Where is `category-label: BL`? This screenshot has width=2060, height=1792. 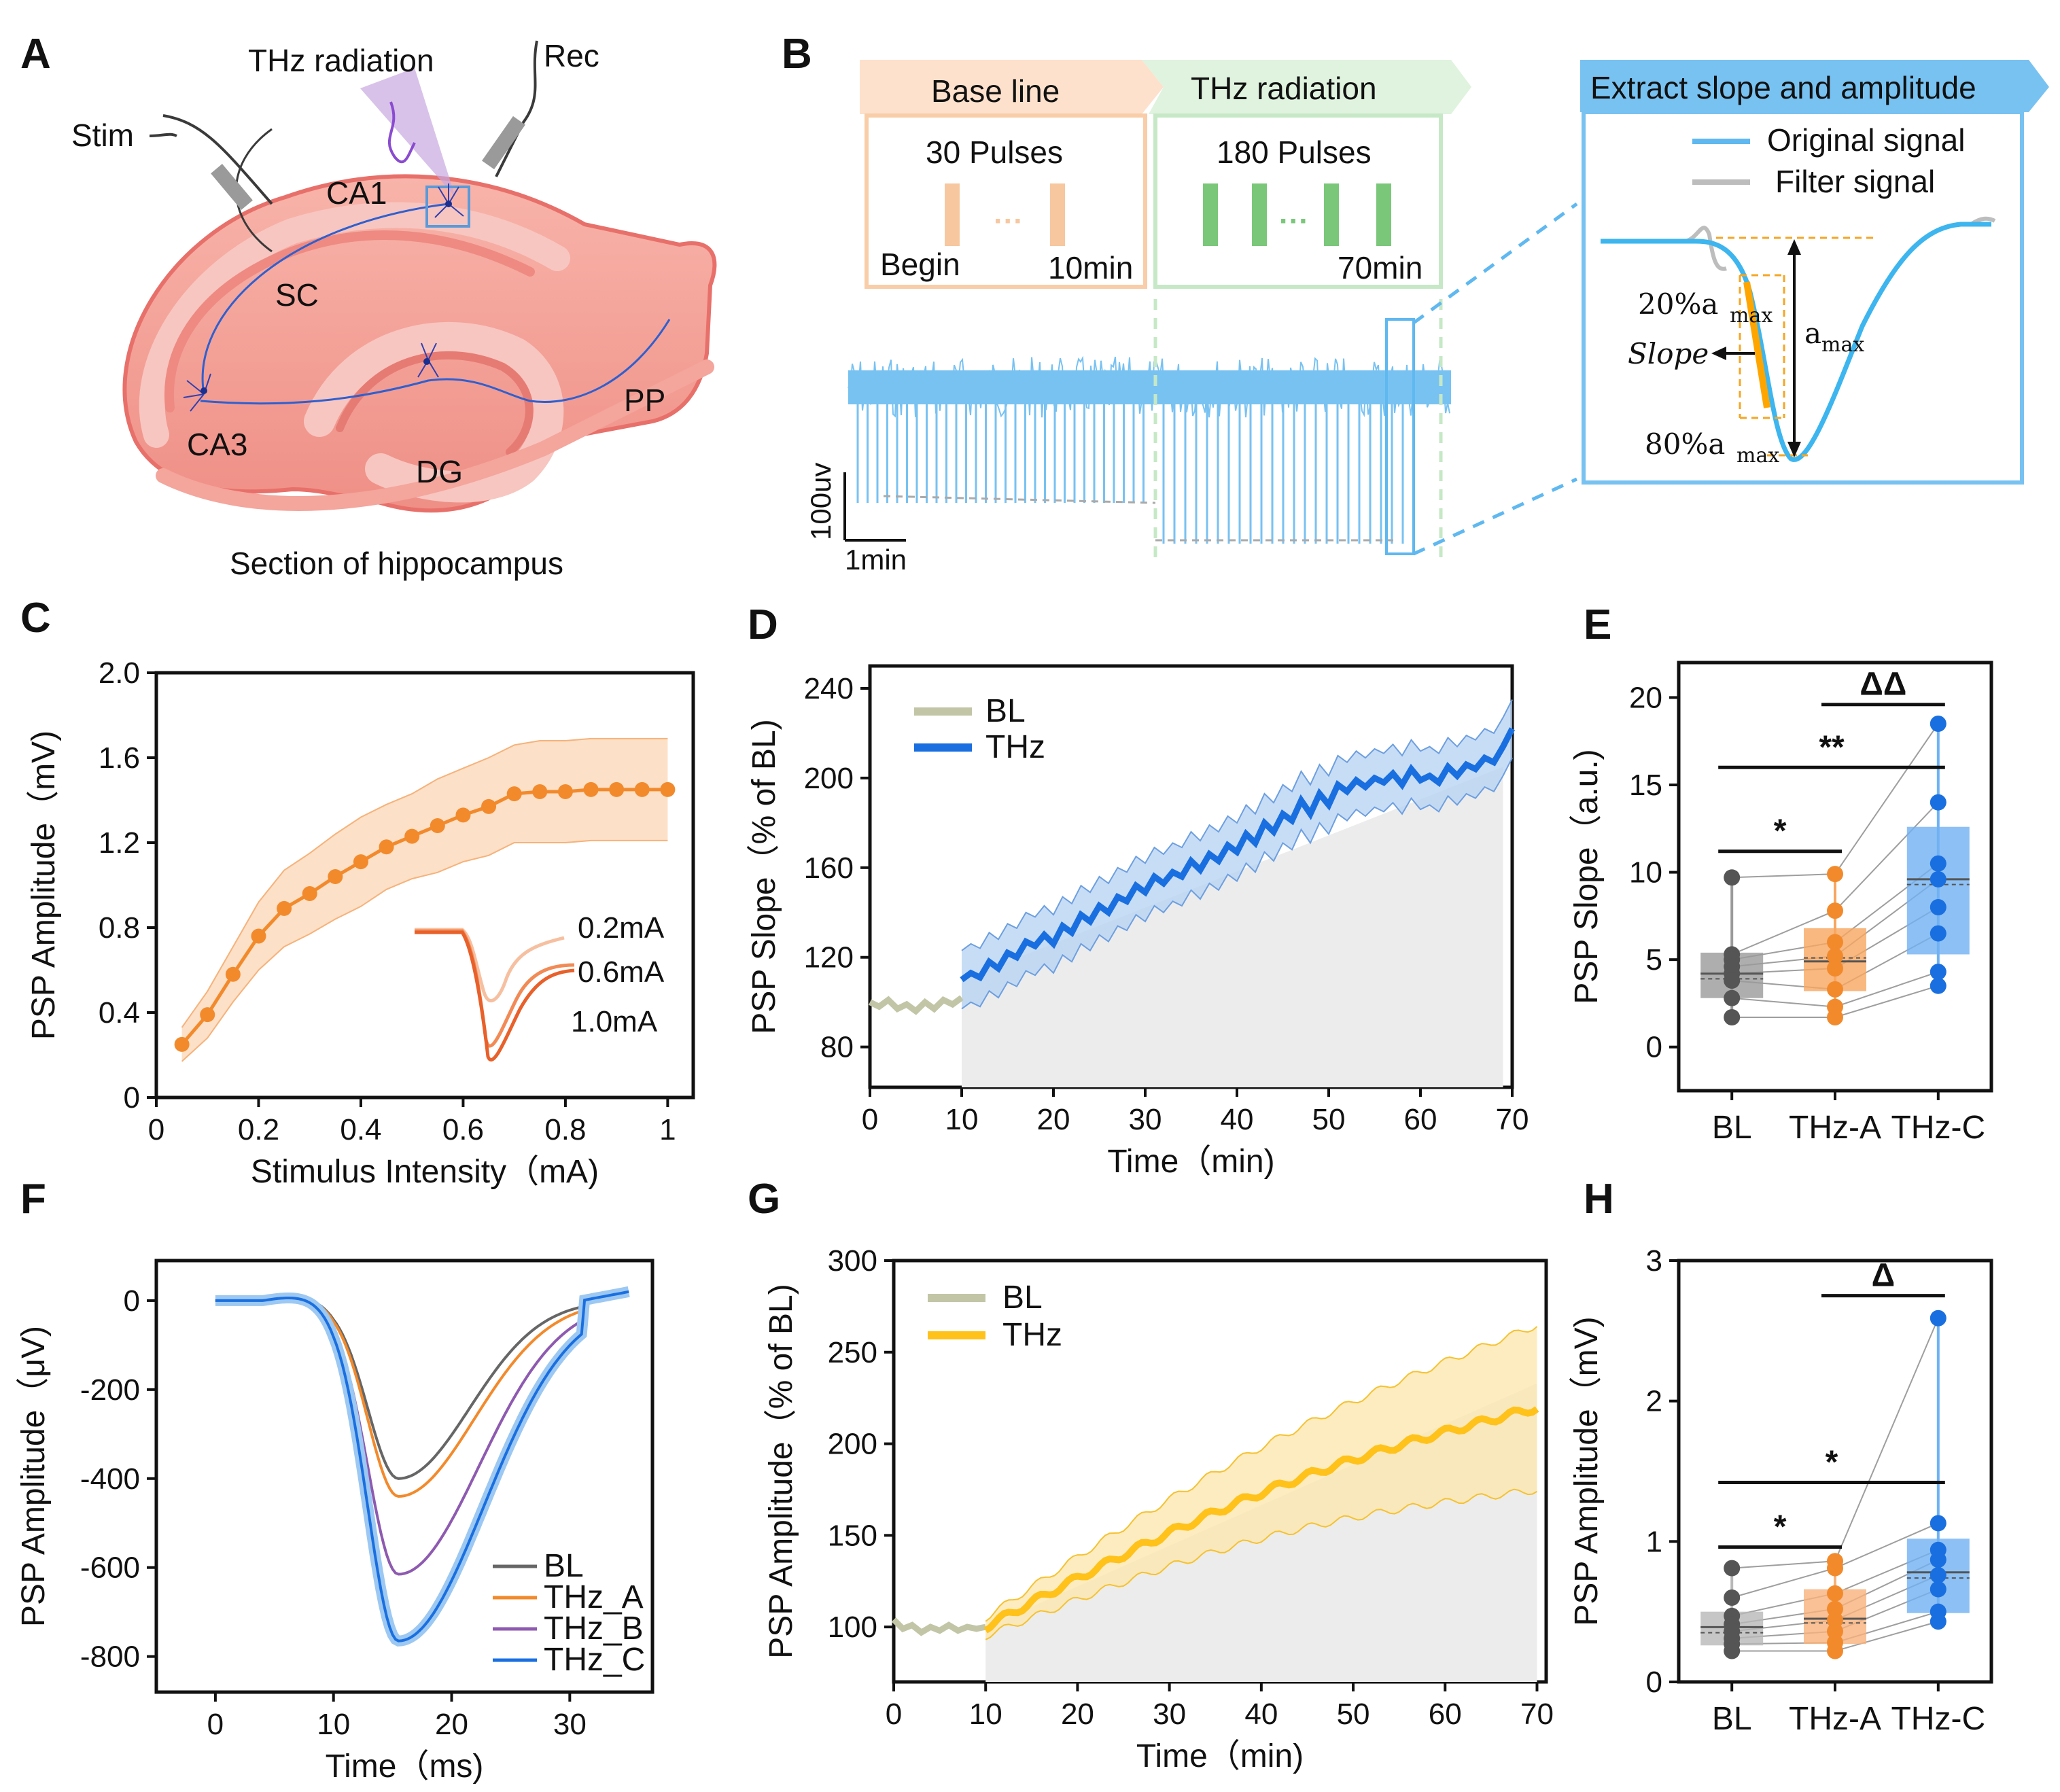 category-label: BL is located at coordinates (1732, 1128).